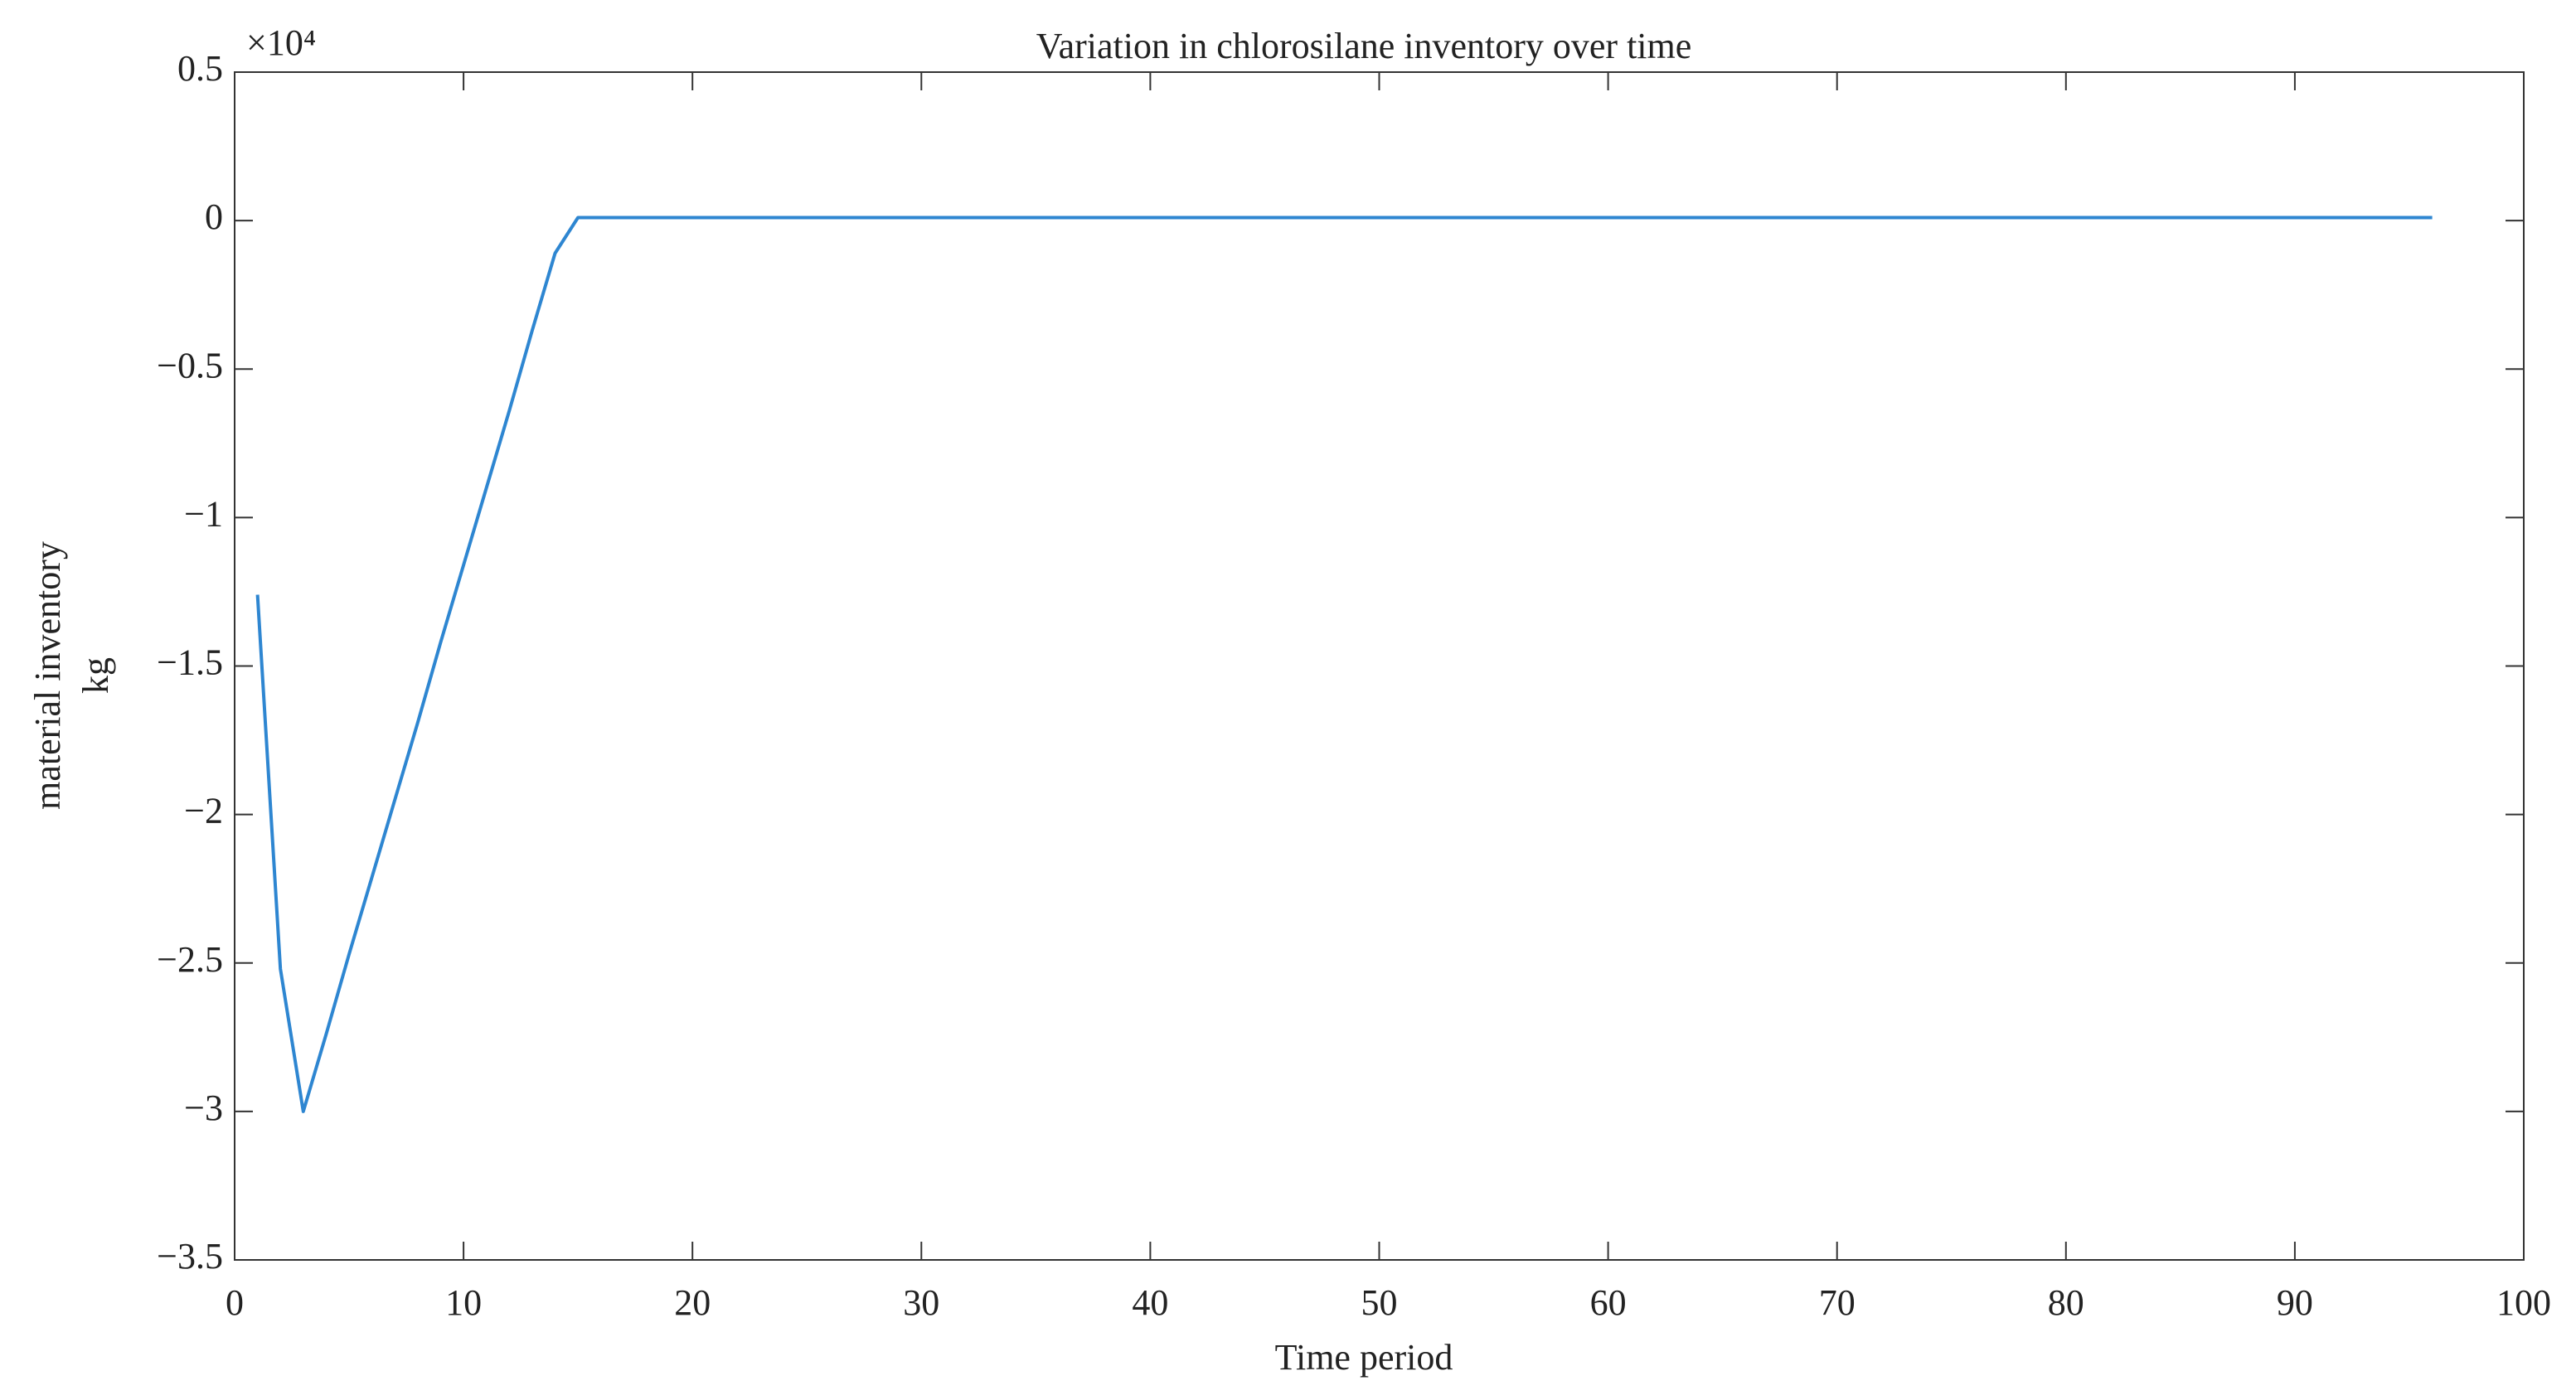  I want to click on y-tick-label: −2.5, so click(190, 959).